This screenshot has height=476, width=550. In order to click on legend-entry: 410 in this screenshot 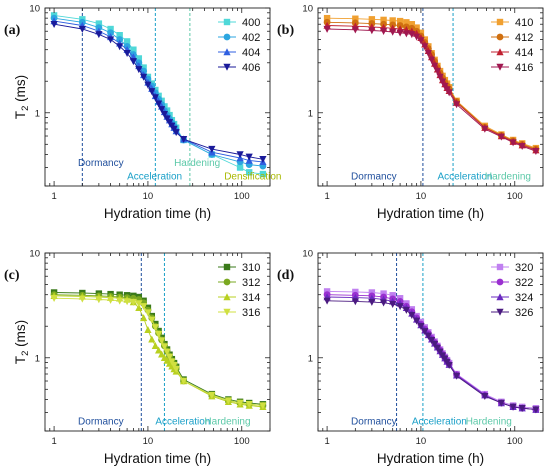, I will do `click(524, 23)`.